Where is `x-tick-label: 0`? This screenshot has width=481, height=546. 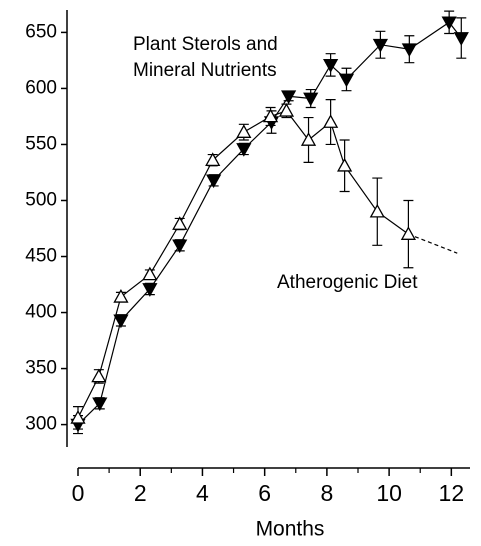 x-tick-label: 0 is located at coordinates (78, 493).